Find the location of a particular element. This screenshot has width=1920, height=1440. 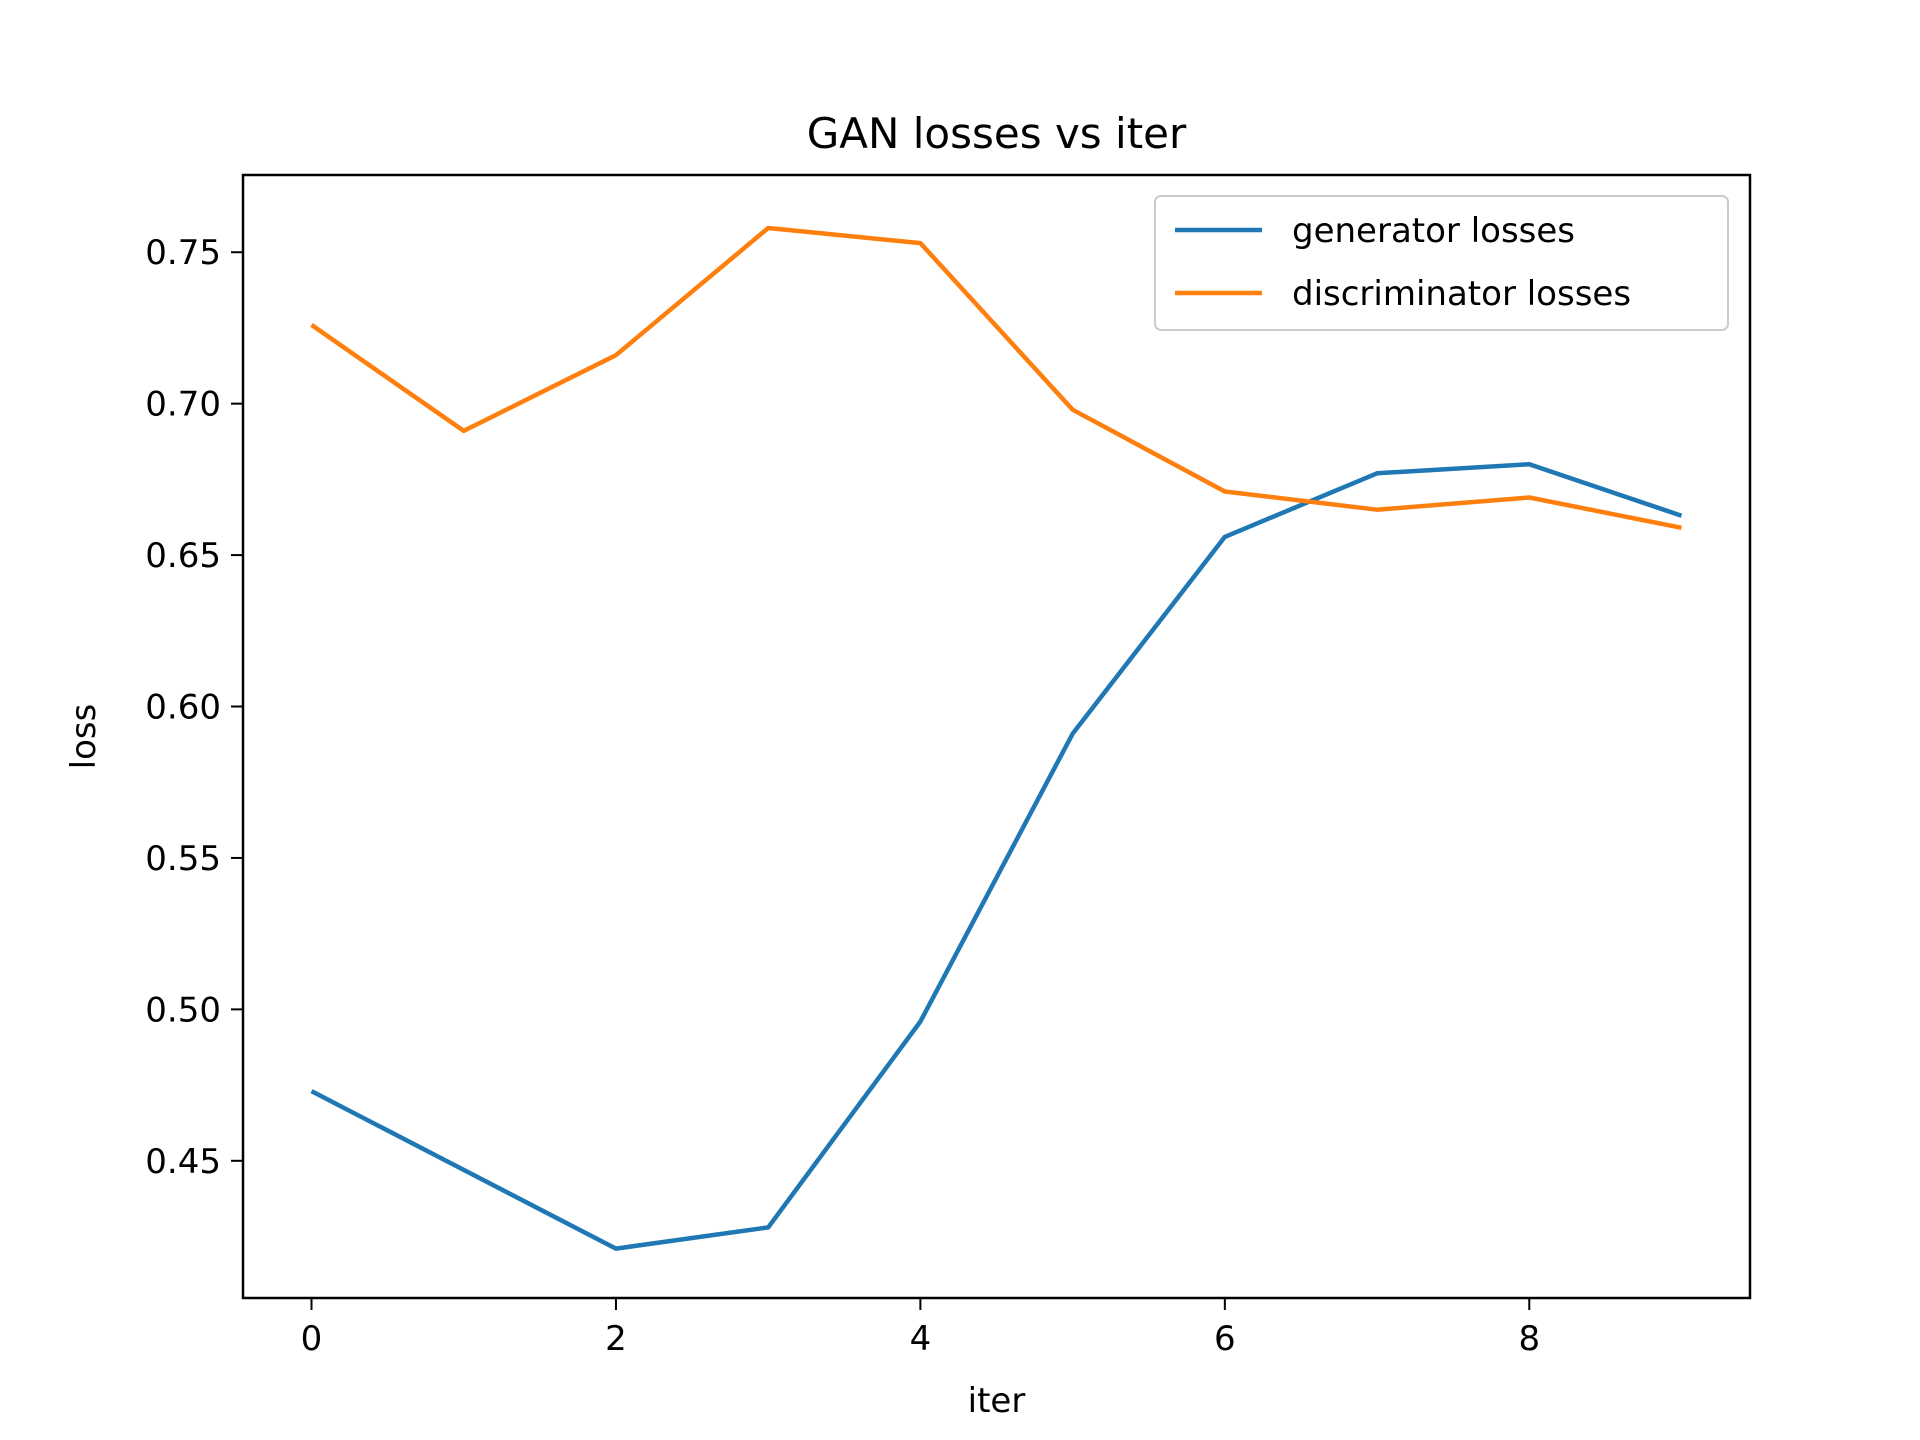

x-axis-label: iter is located at coordinates (997, 1401).